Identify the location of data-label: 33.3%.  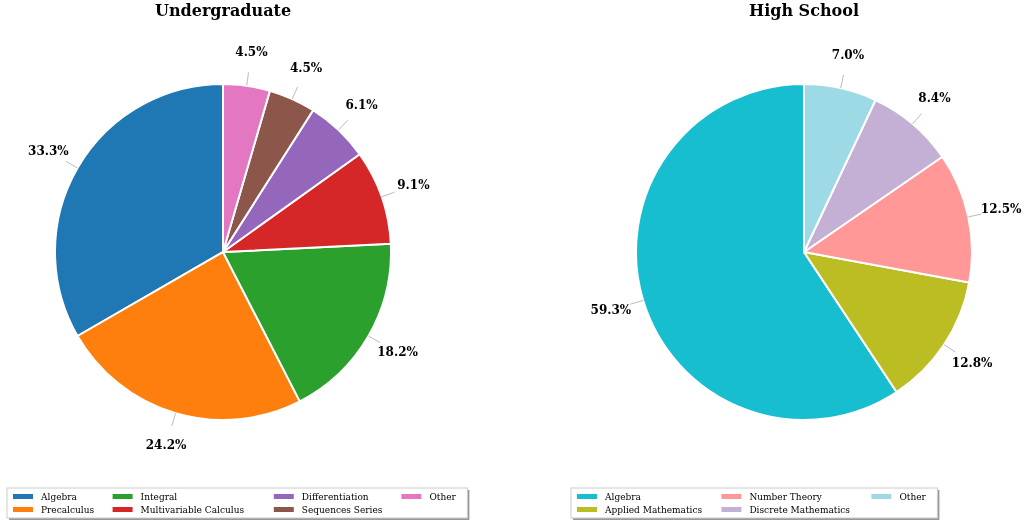
(49, 150).